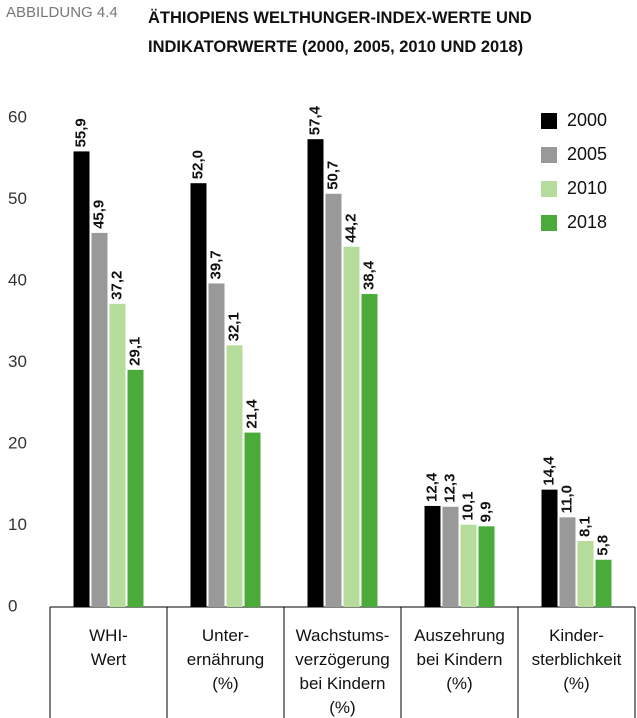 This screenshot has height=718, width=637. What do you see at coordinates (251, 414) in the screenshot?
I see `value-label: 21,4` at bounding box center [251, 414].